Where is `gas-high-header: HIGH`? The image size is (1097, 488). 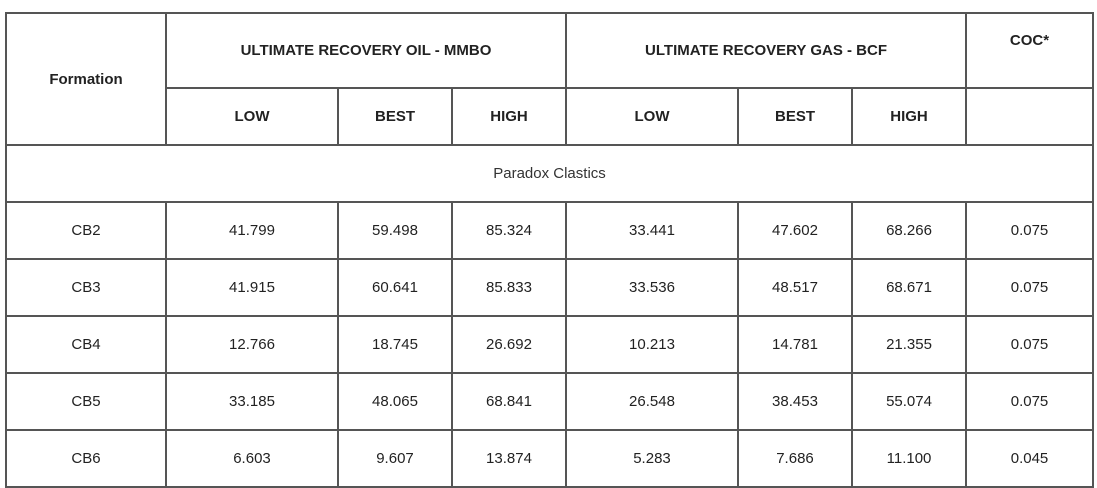 gas-high-header: HIGH is located at coordinates (909, 116).